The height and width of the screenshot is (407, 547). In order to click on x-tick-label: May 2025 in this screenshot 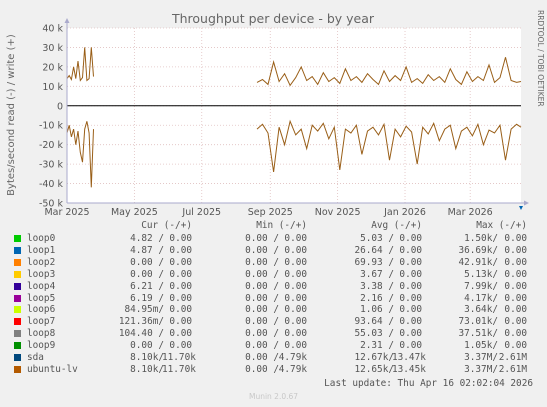, I will do `click(134, 212)`.